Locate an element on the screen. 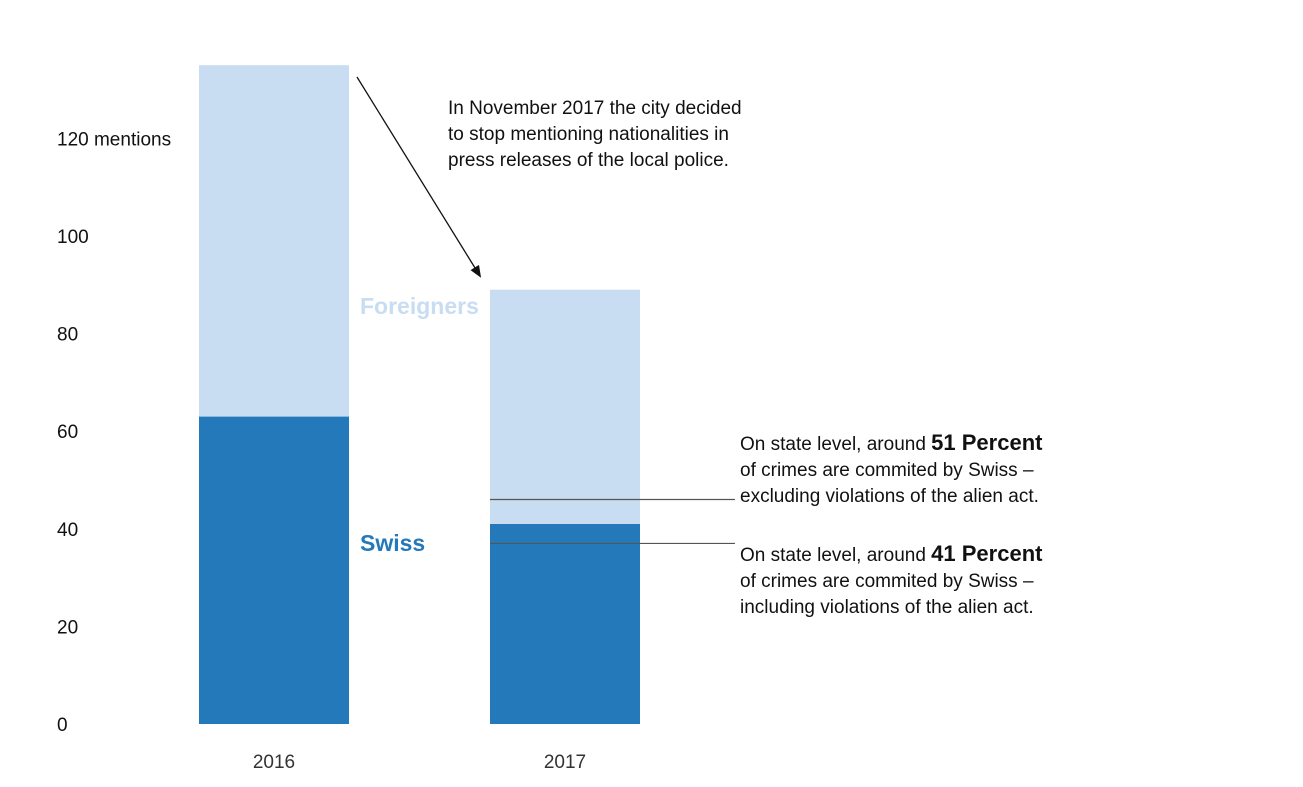  y-axis: 0 20 40 60 80 100 120 mentions is located at coordinates (114, 432).